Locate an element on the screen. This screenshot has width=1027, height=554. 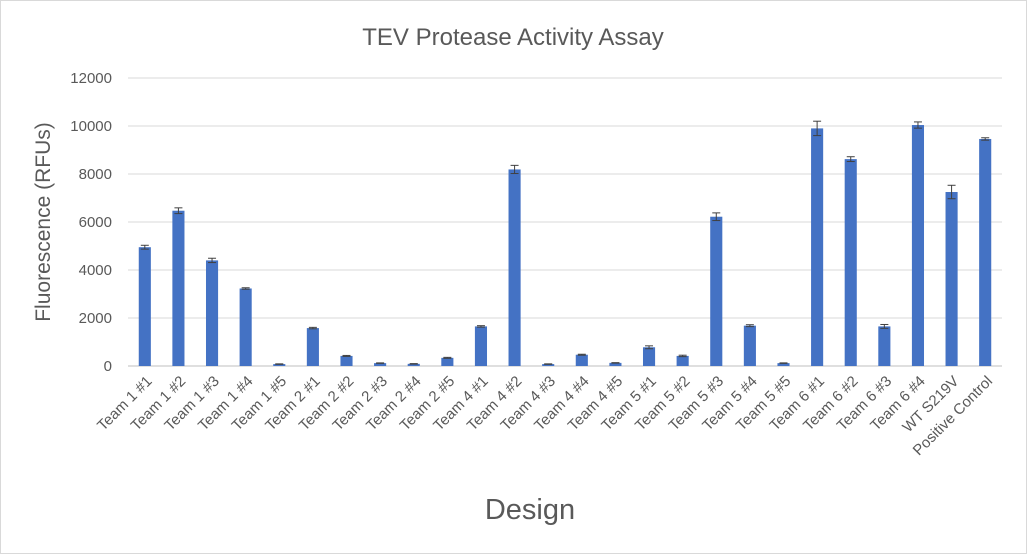
chart-title: TEV Protease Activity Assay is located at coordinates (512, 37).